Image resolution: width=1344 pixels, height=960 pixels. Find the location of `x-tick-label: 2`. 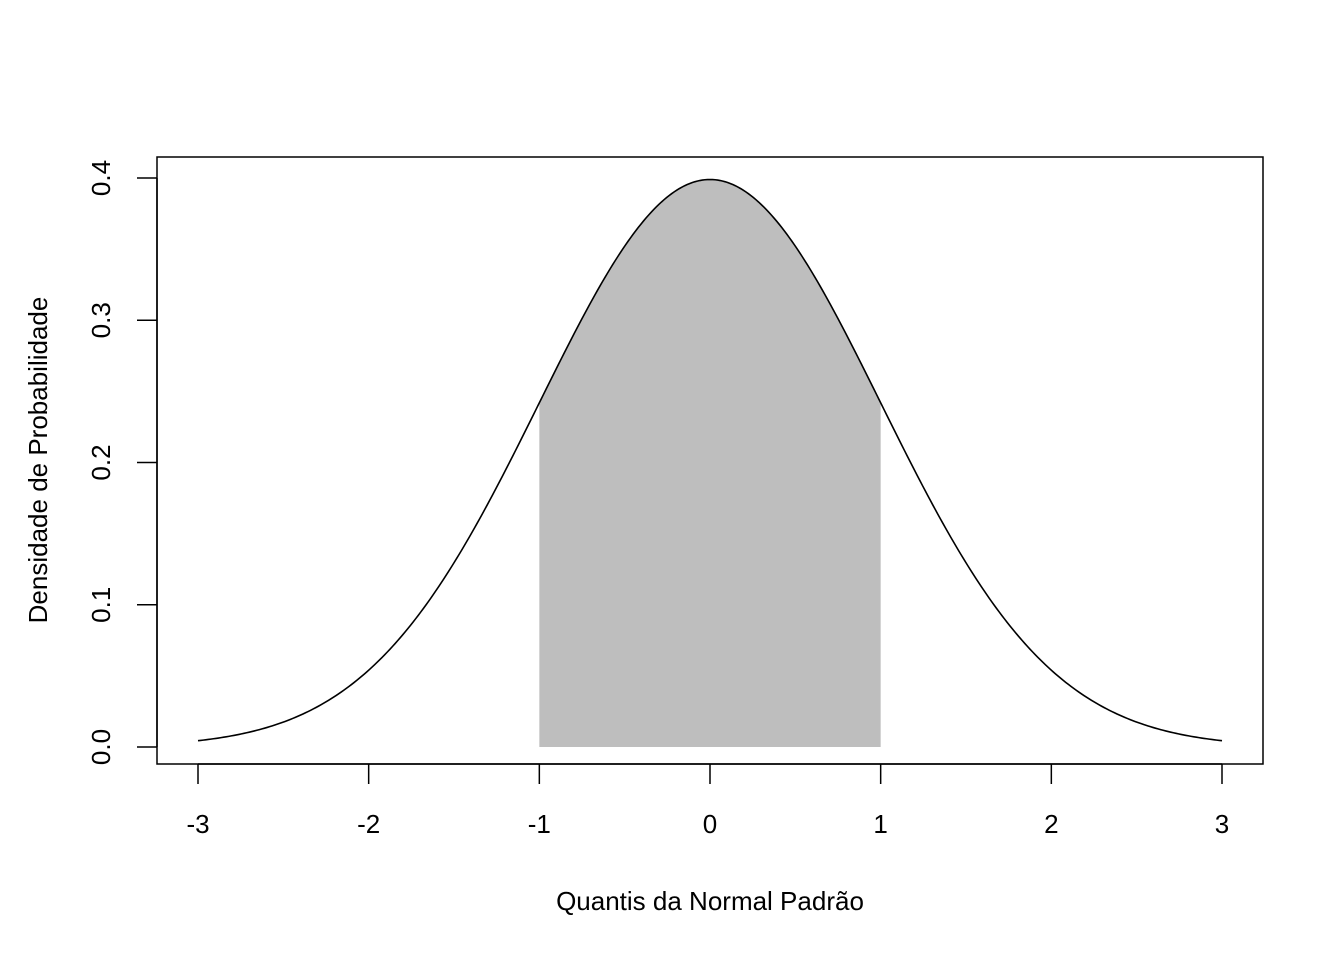

x-tick-label: 2 is located at coordinates (1051, 824).